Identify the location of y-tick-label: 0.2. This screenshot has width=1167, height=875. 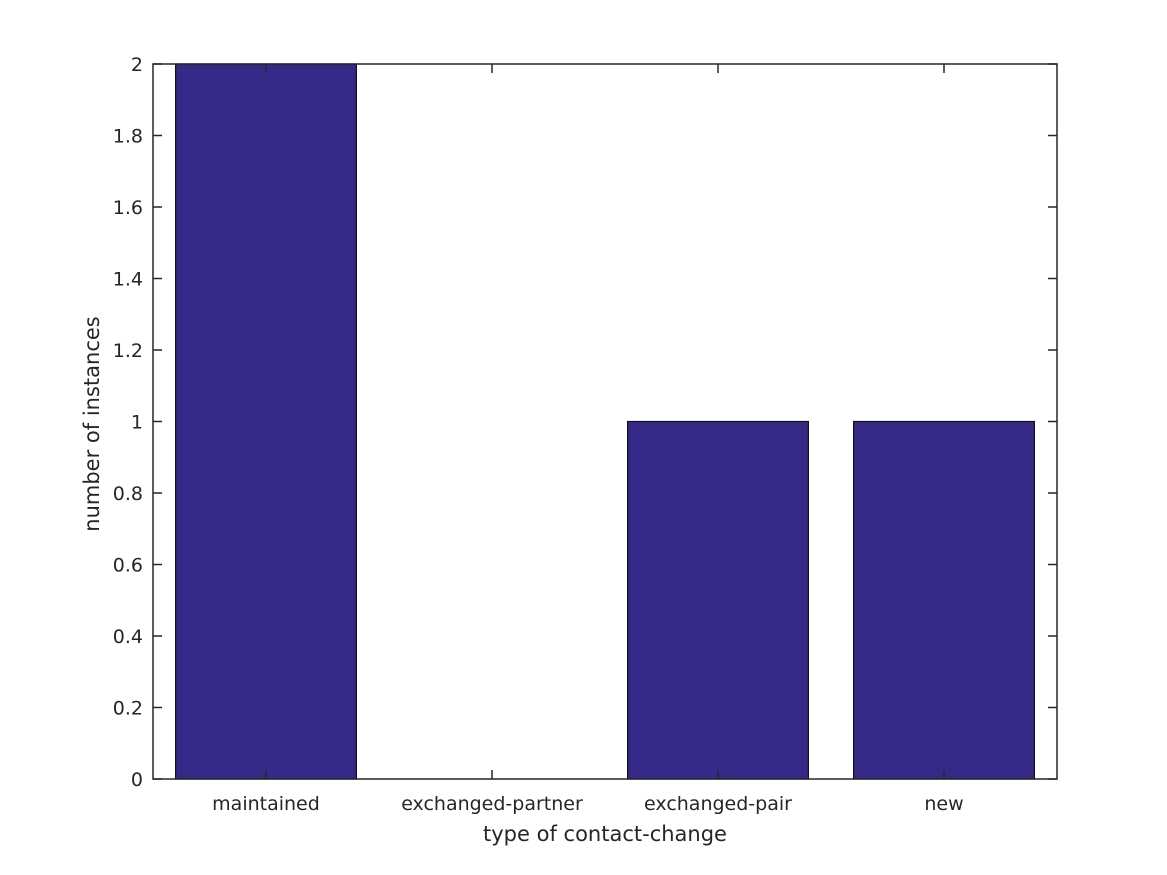
(128, 709).